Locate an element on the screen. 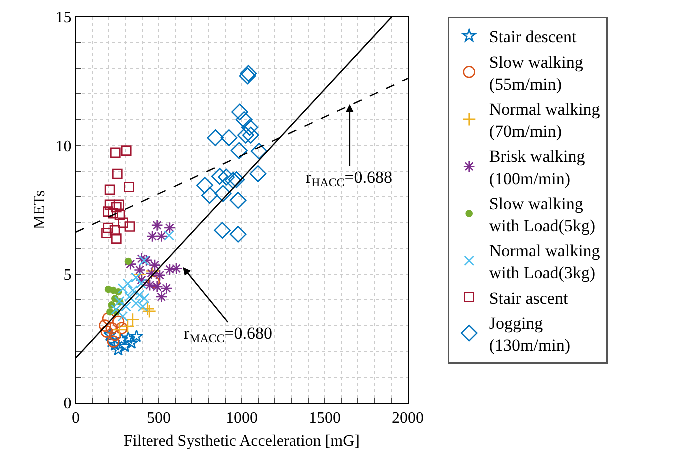 This screenshot has height=457, width=700. legend-label: Slow walking with Load(5kg) is located at coordinates (542, 215).